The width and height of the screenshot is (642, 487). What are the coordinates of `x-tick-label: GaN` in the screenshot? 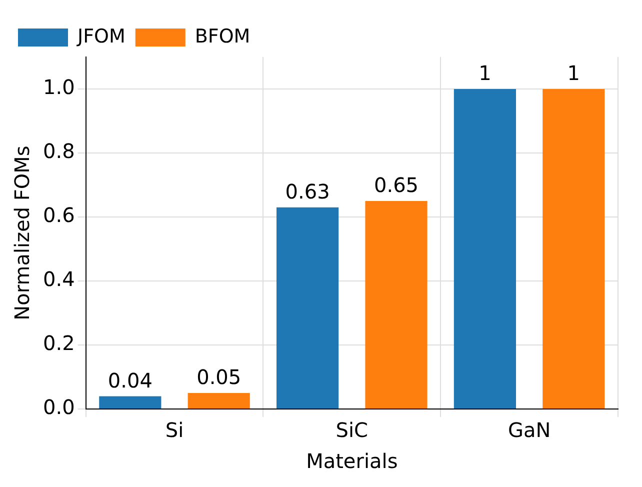 It's located at (529, 430).